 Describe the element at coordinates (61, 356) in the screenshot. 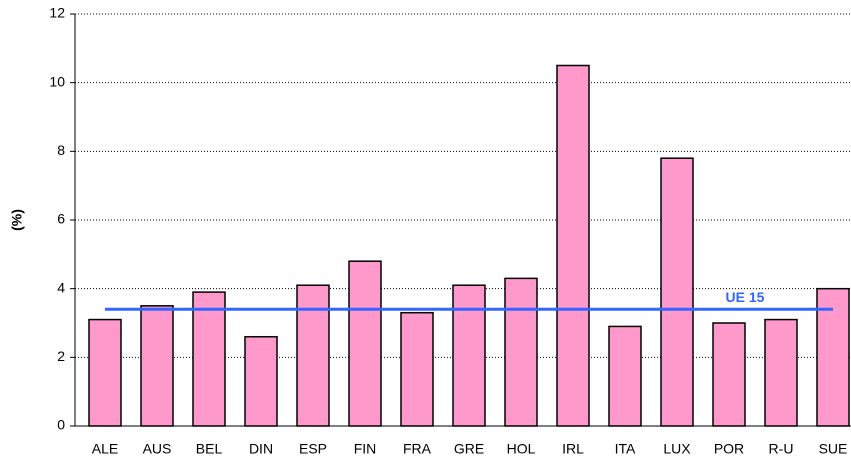

I see `y-tick-label: 2` at that location.